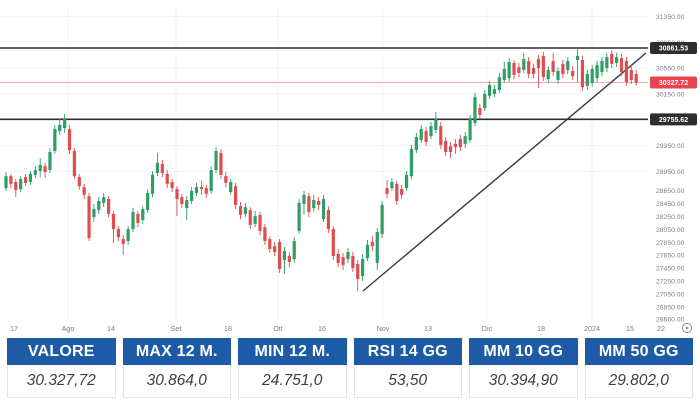 The height and width of the screenshot is (400, 700). Describe the element at coordinates (407, 351) in the screenshot. I see `stat-header: RSI 14 GG` at that location.